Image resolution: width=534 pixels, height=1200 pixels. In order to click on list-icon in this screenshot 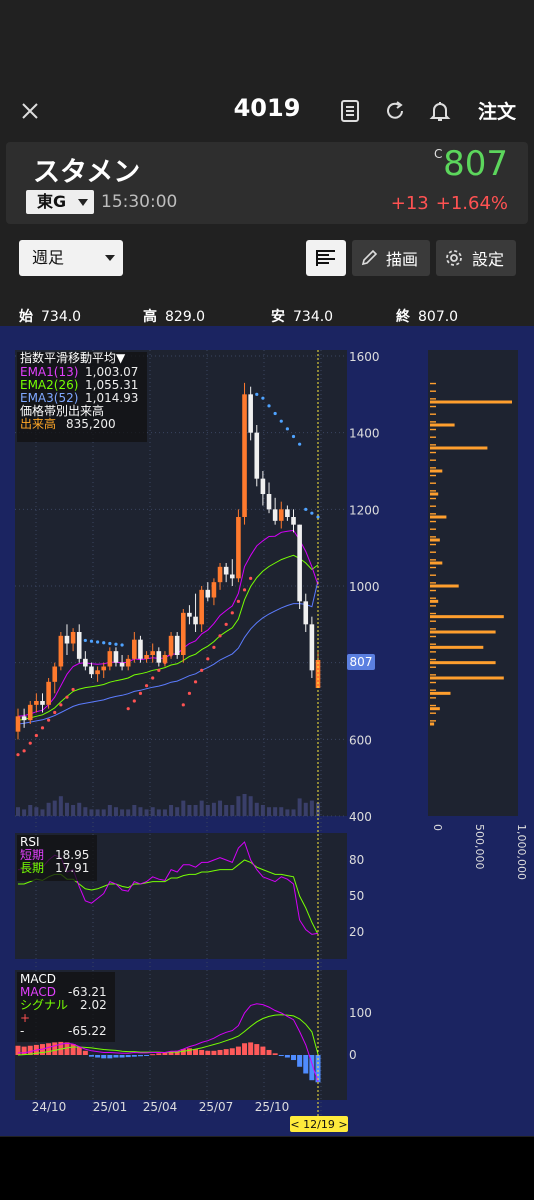, I will do `click(325, 258)`.